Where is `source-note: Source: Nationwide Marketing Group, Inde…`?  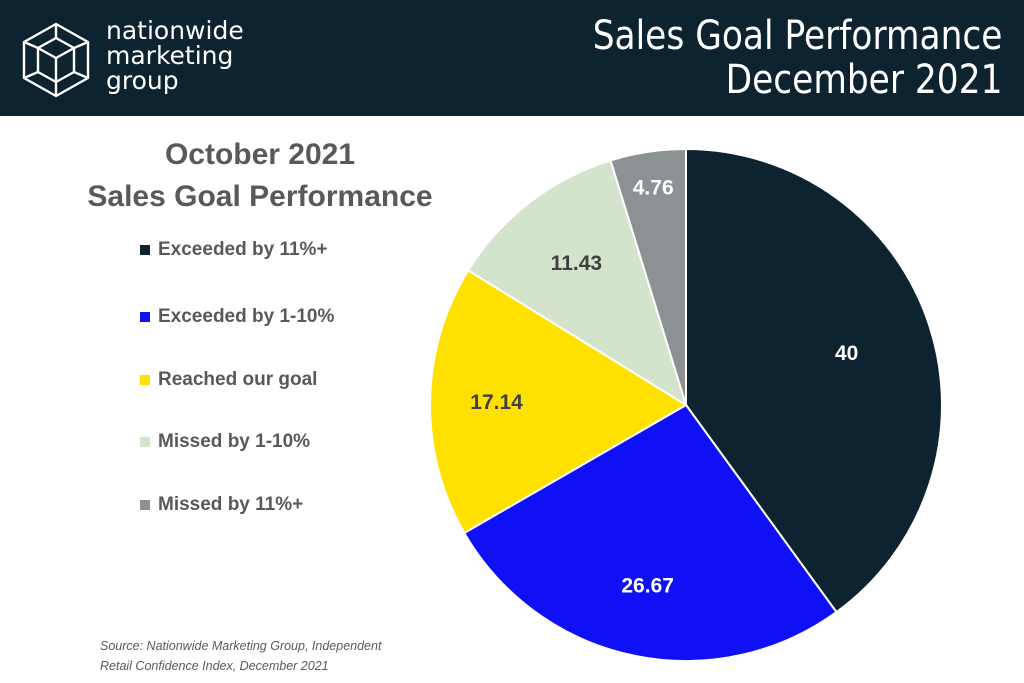
source-note: Source: Nationwide Marketing Group, Inde… is located at coordinates (240, 656).